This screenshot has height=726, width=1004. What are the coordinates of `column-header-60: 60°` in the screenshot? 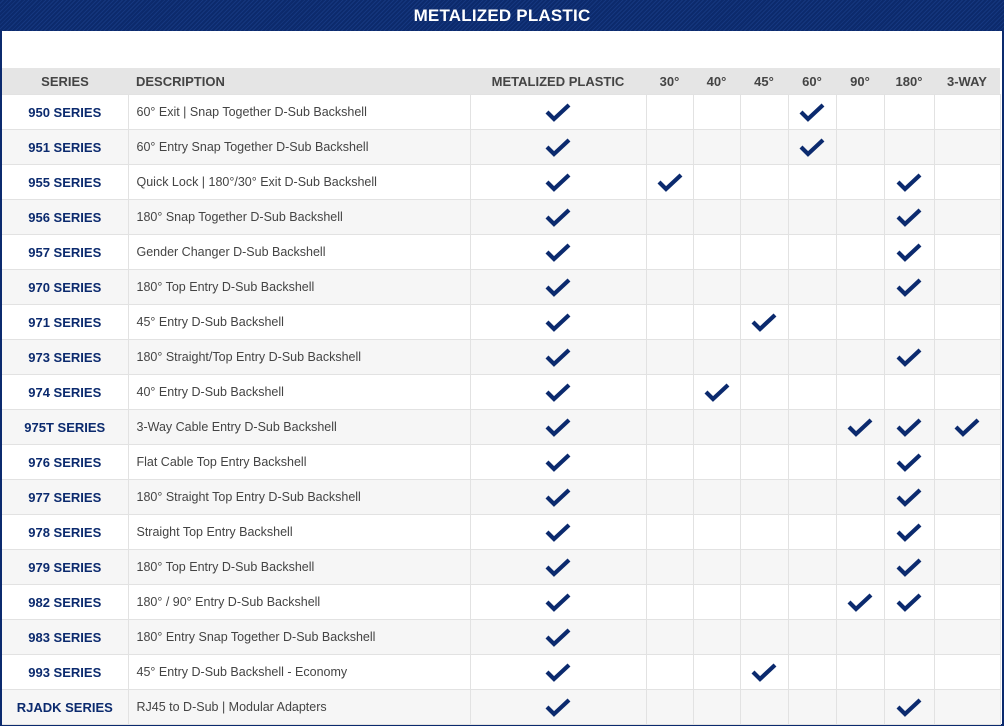 It's located at (812, 81).